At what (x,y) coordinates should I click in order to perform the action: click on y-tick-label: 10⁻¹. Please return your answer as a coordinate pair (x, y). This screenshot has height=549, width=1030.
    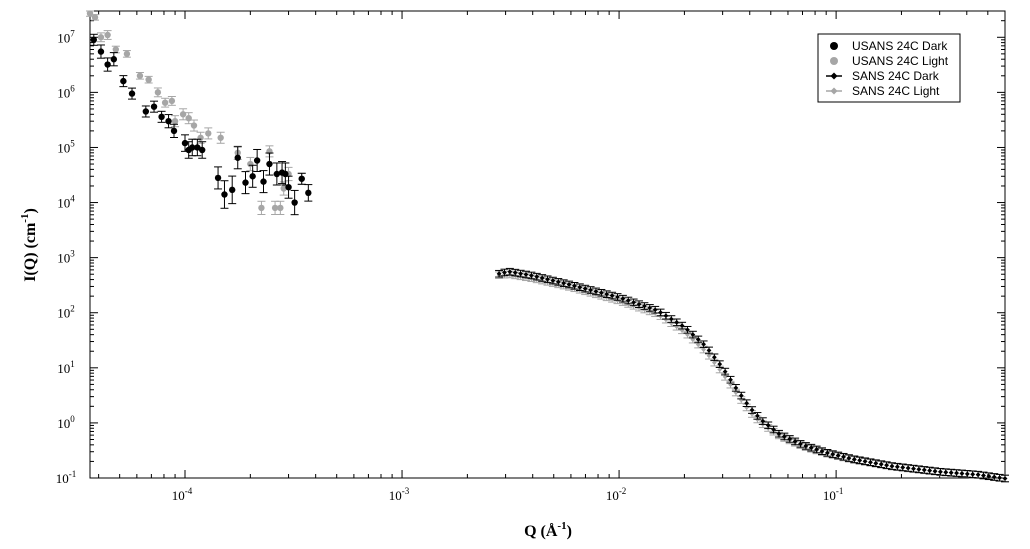
    Looking at the image, I should click on (66, 477).